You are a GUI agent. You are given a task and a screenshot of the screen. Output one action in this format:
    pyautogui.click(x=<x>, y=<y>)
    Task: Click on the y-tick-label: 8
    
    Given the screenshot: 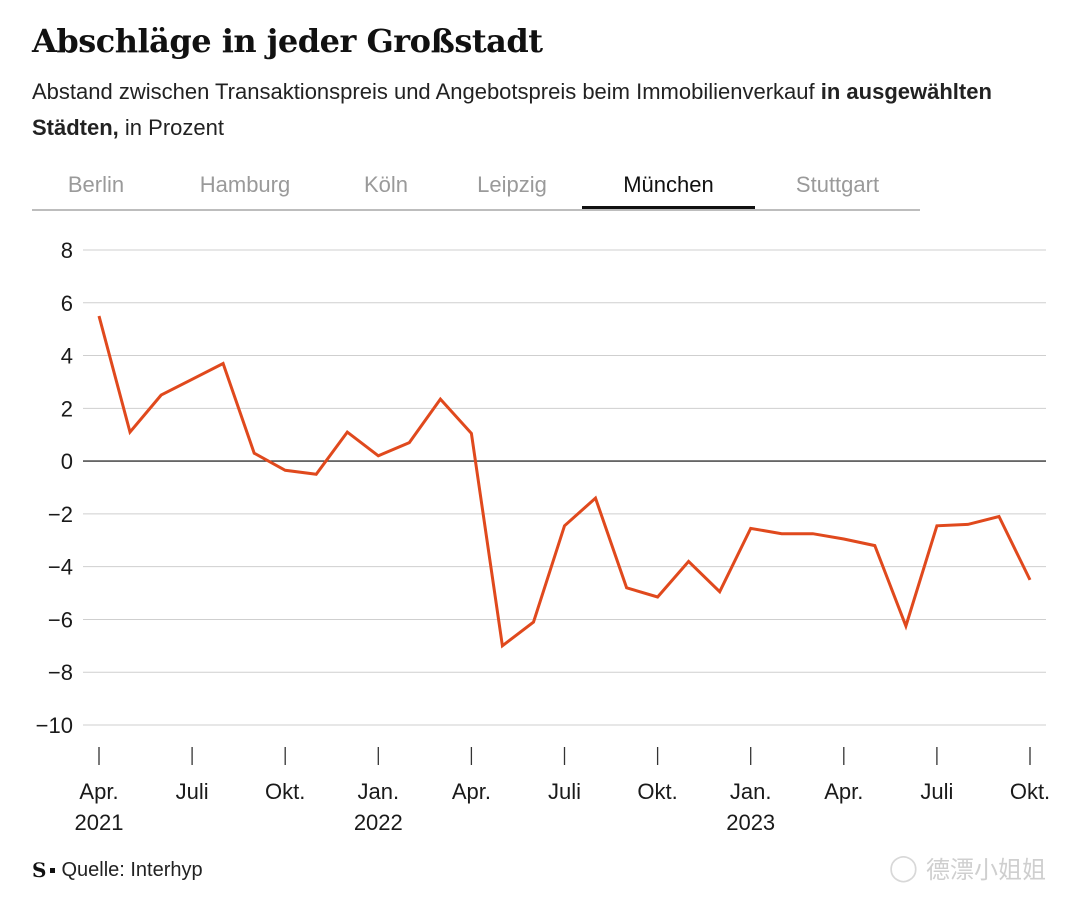 What is the action you would take?
    pyautogui.click(x=67, y=250)
    